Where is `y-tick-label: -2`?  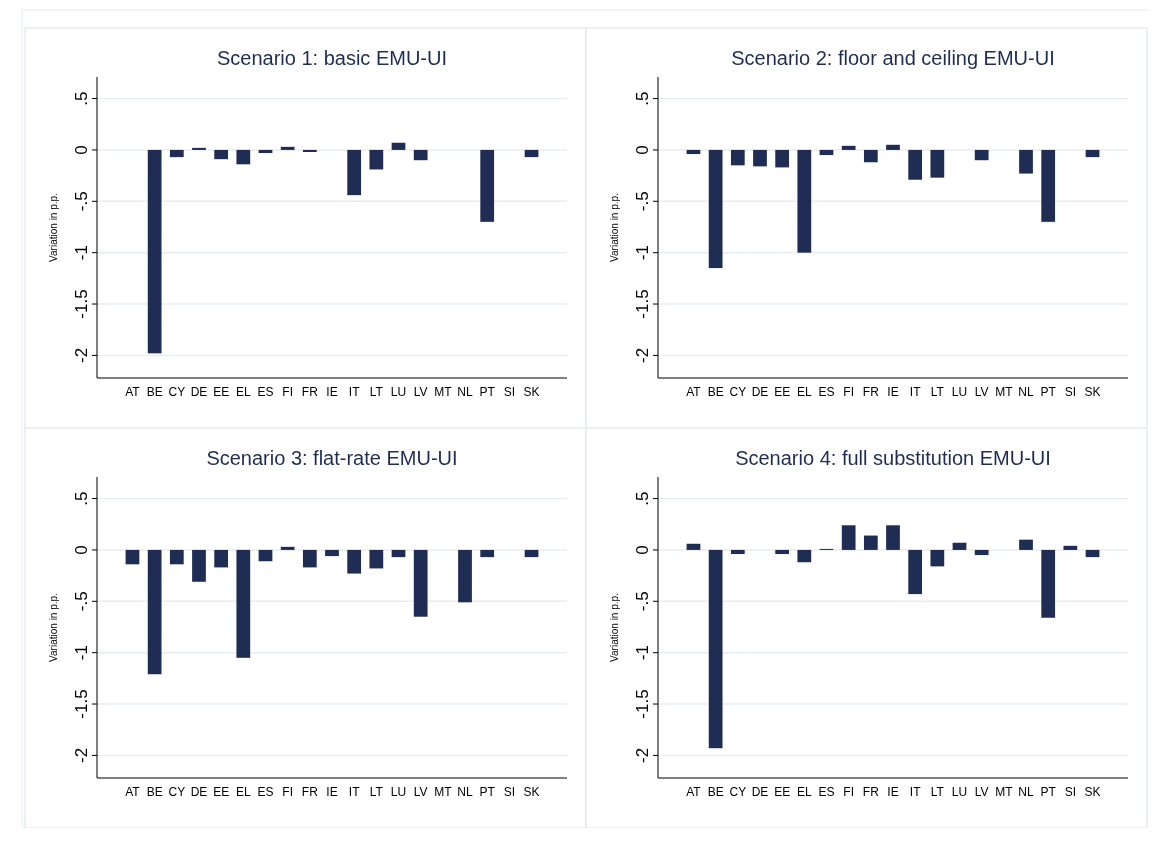
y-tick-label: -2 is located at coordinates (81, 755).